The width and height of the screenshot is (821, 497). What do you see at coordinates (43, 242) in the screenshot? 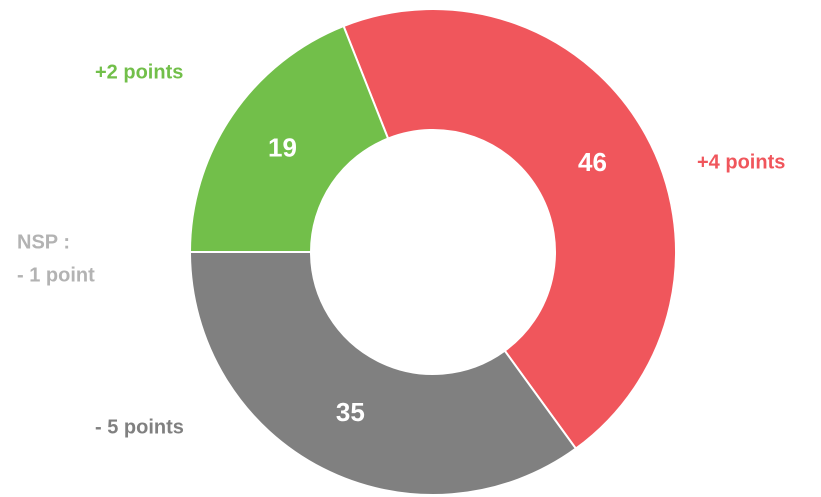
I see `annotation: NSP :` at bounding box center [43, 242].